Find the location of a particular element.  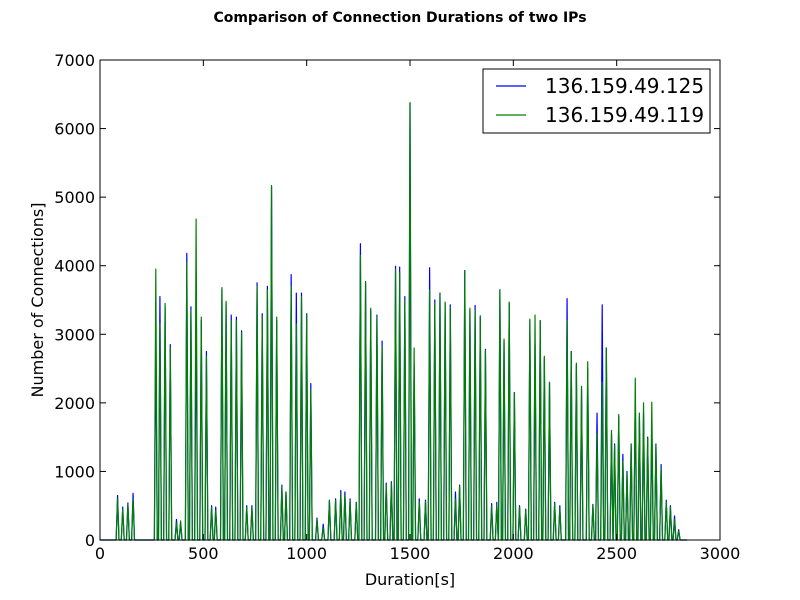

y-tick-label-3: 3000 is located at coordinates (74, 334).